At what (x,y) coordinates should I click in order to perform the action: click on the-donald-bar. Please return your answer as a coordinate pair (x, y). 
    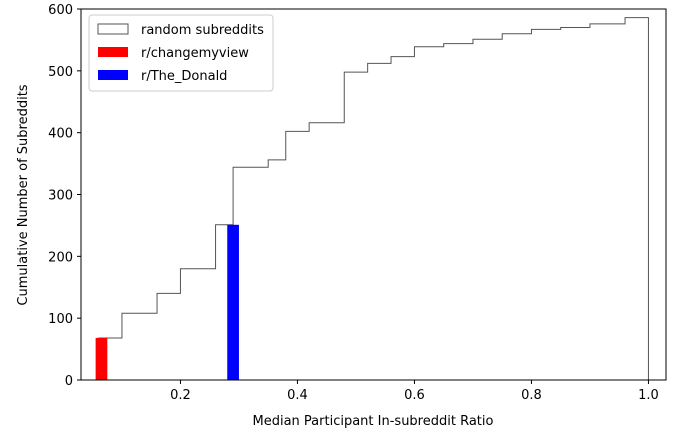
    Looking at the image, I should click on (233, 302).